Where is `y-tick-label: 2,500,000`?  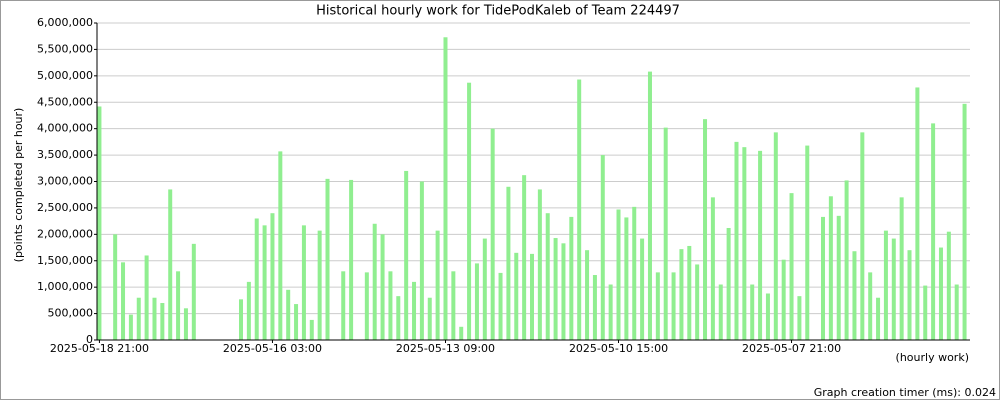
y-tick-label: 2,500,000 is located at coordinates (65, 207).